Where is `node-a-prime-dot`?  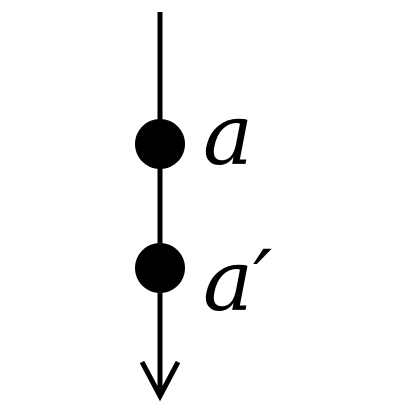 node-a-prime-dot is located at coordinates (160, 268).